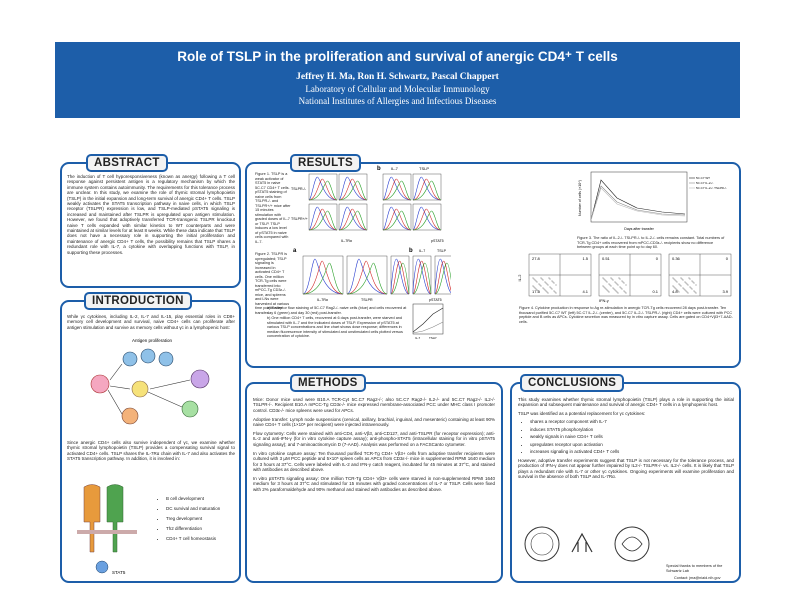 This screenshot has height=612, width=792. Describe the element at coordinates (437, 241) in the screenshot. I see `axis-label: pSTAT5` at that location.